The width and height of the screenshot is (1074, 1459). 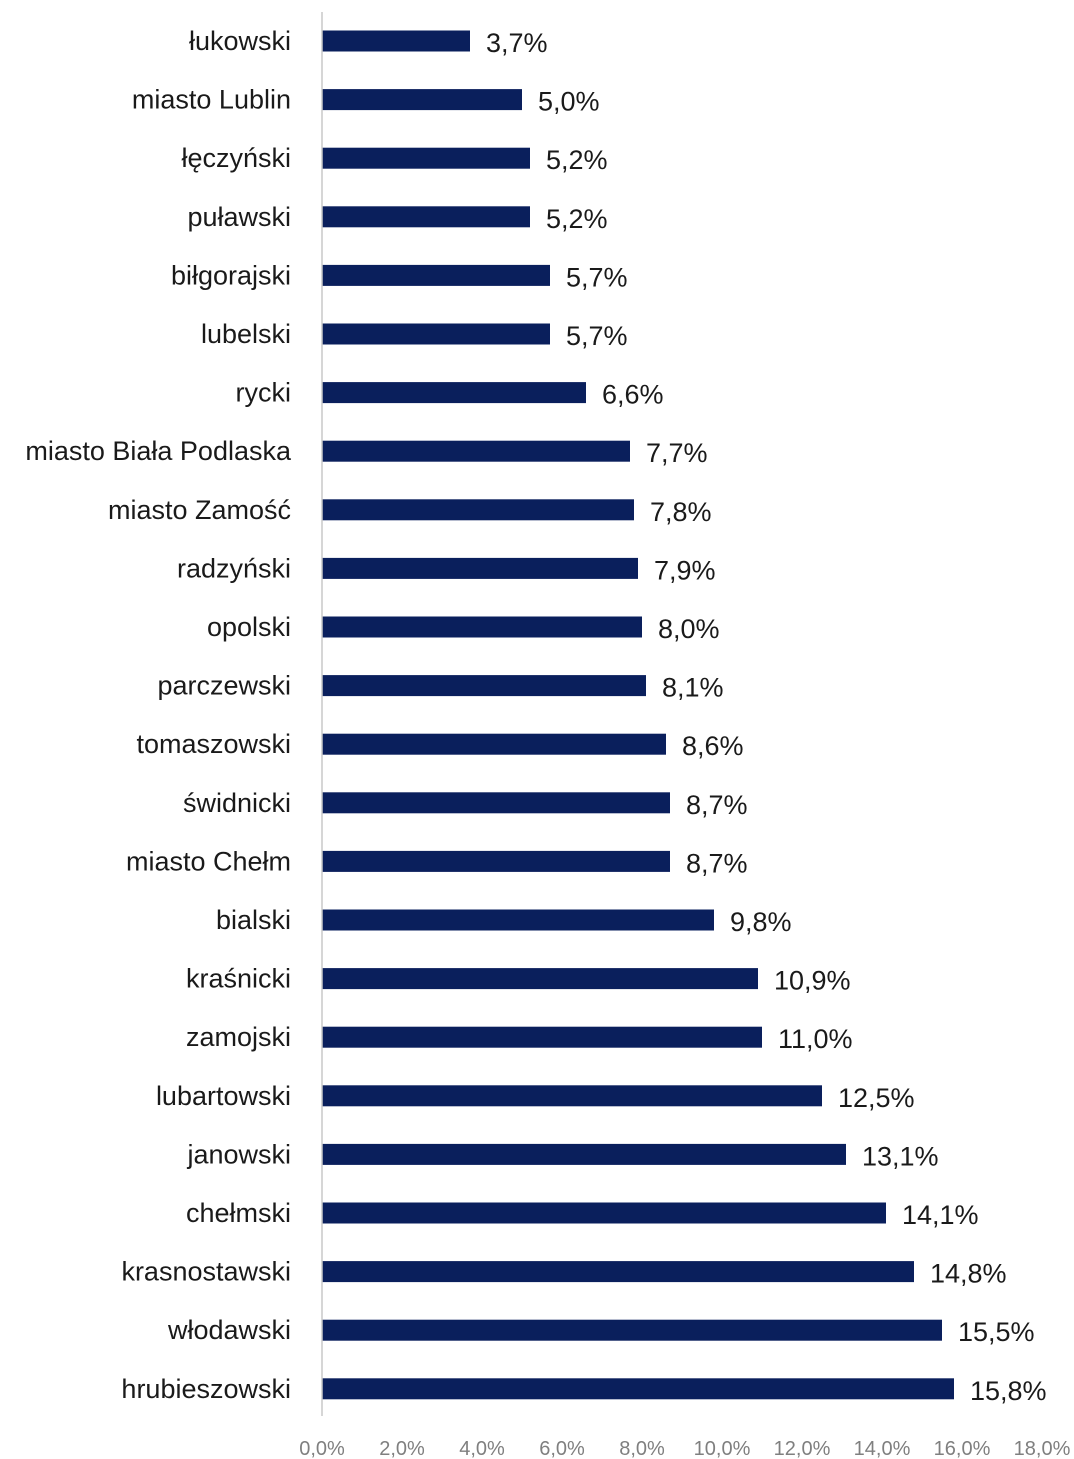 What do you see at coordinates (693, 688) in the screenshot?
I see `data-label: 8,1%` at bounding box center [693, 688].